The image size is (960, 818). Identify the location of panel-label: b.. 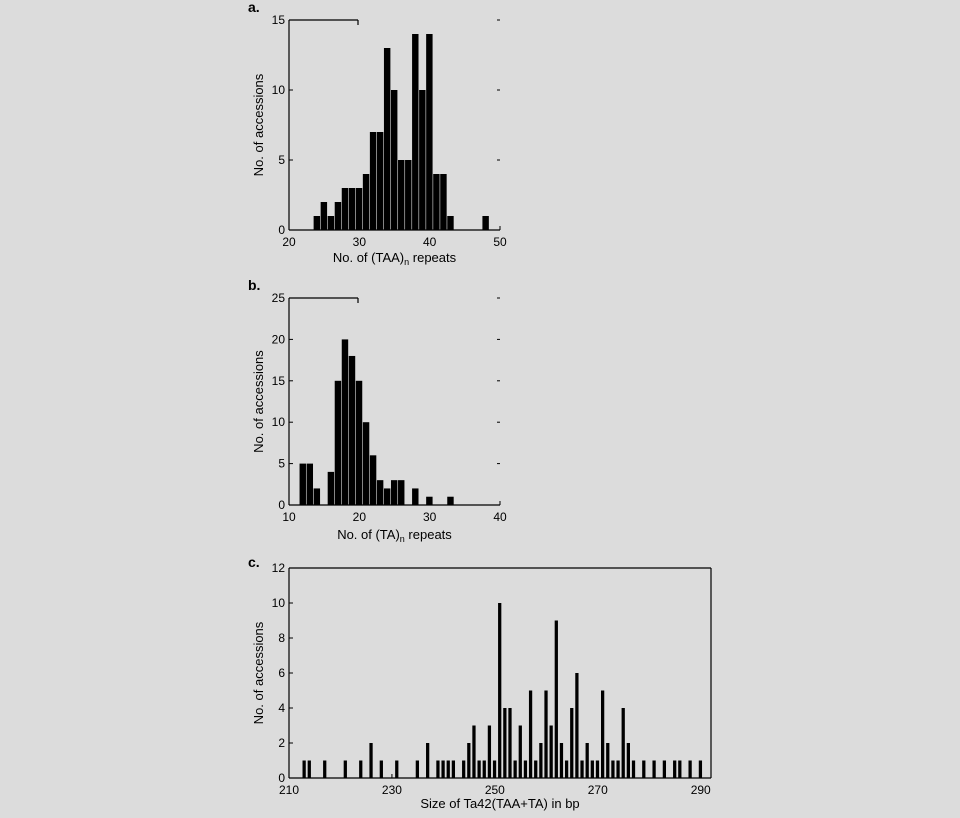
(254, 285).